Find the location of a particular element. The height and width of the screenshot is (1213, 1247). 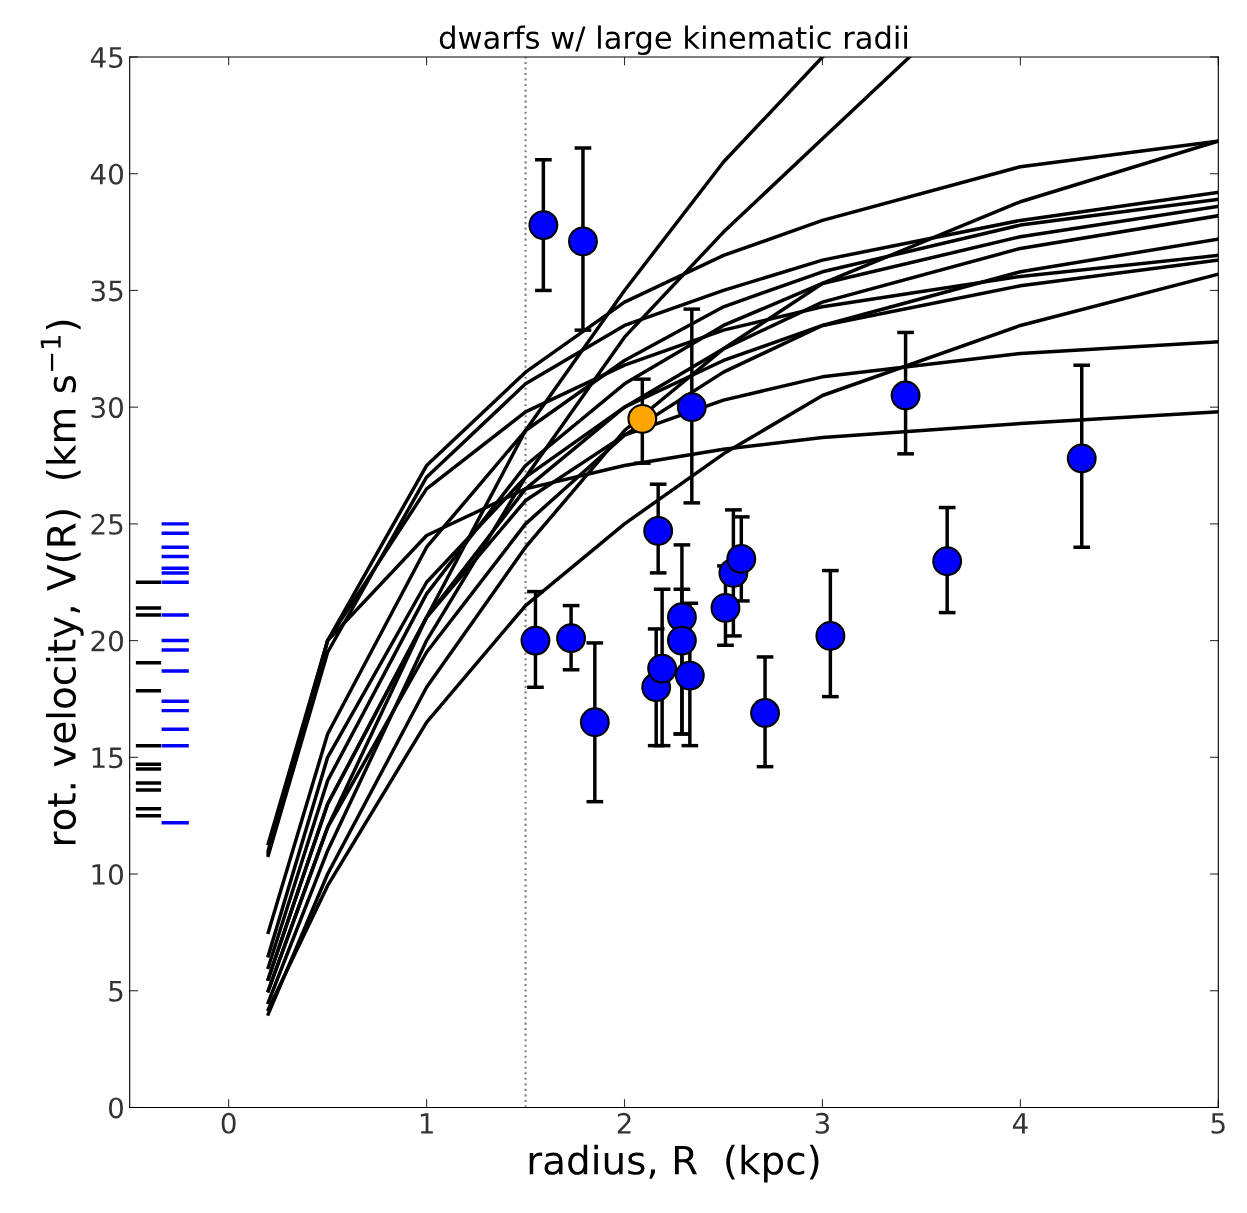

x-tick-label: 0 is located at coordinates (228, 1123).